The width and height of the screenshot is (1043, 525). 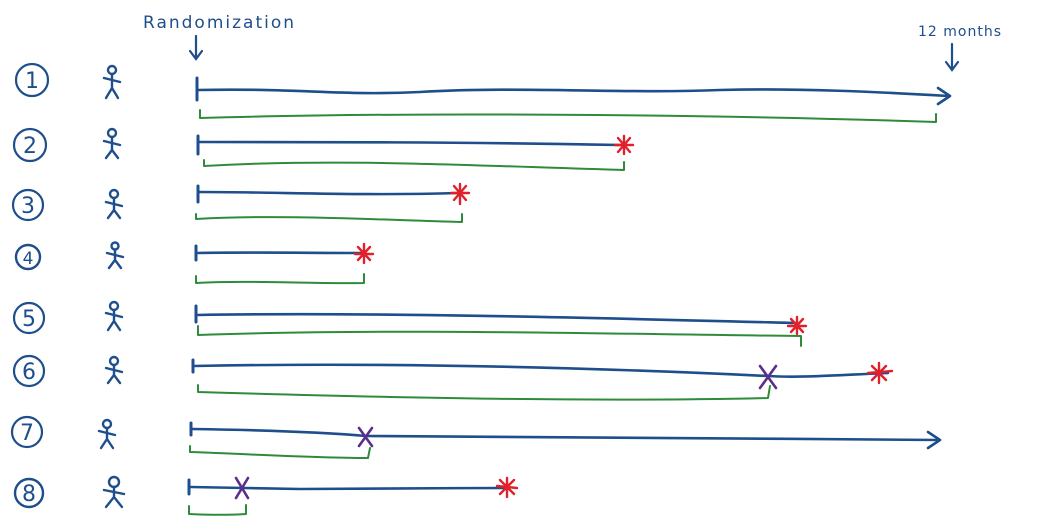 I want to click on participant-number-5: 5, so click(x=29, y=318).